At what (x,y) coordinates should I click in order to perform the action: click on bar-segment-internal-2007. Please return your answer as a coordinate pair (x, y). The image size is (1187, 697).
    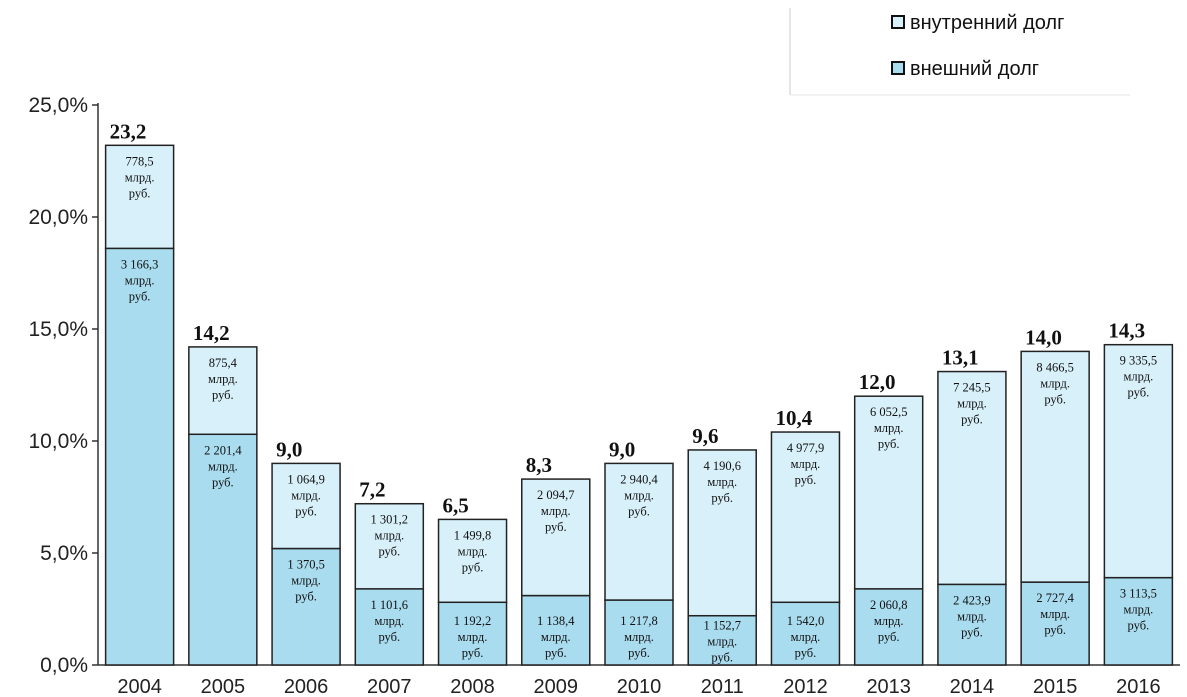
    Looking at the image, I should click on (389, 546).